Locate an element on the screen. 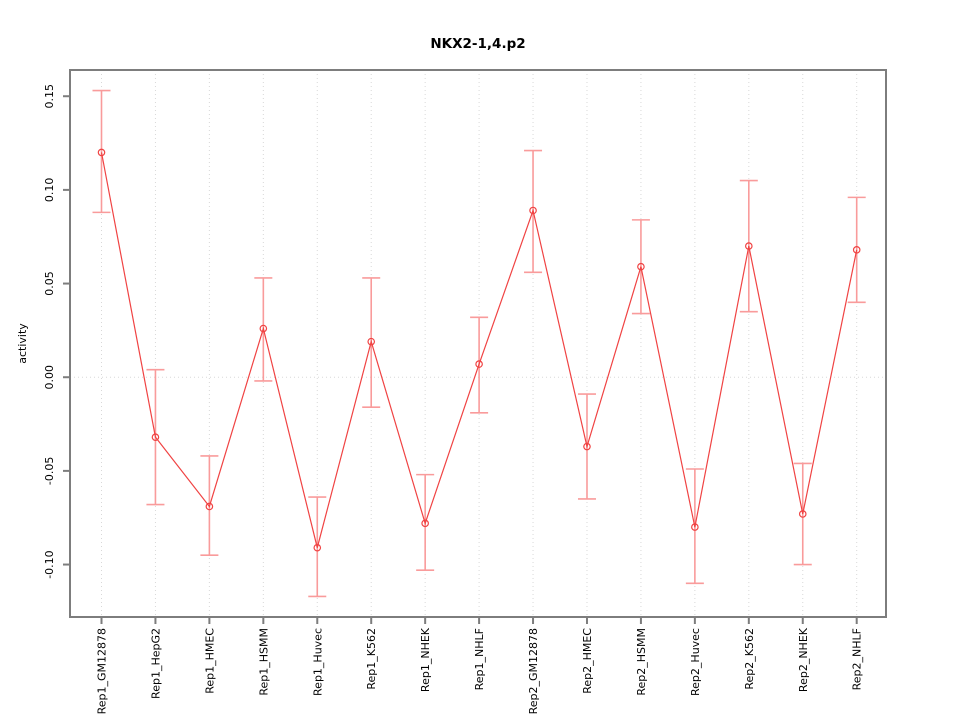 The image size is (960, 720). x-tick-label: Rep2_NHEK is located at coordinates (803, 659).